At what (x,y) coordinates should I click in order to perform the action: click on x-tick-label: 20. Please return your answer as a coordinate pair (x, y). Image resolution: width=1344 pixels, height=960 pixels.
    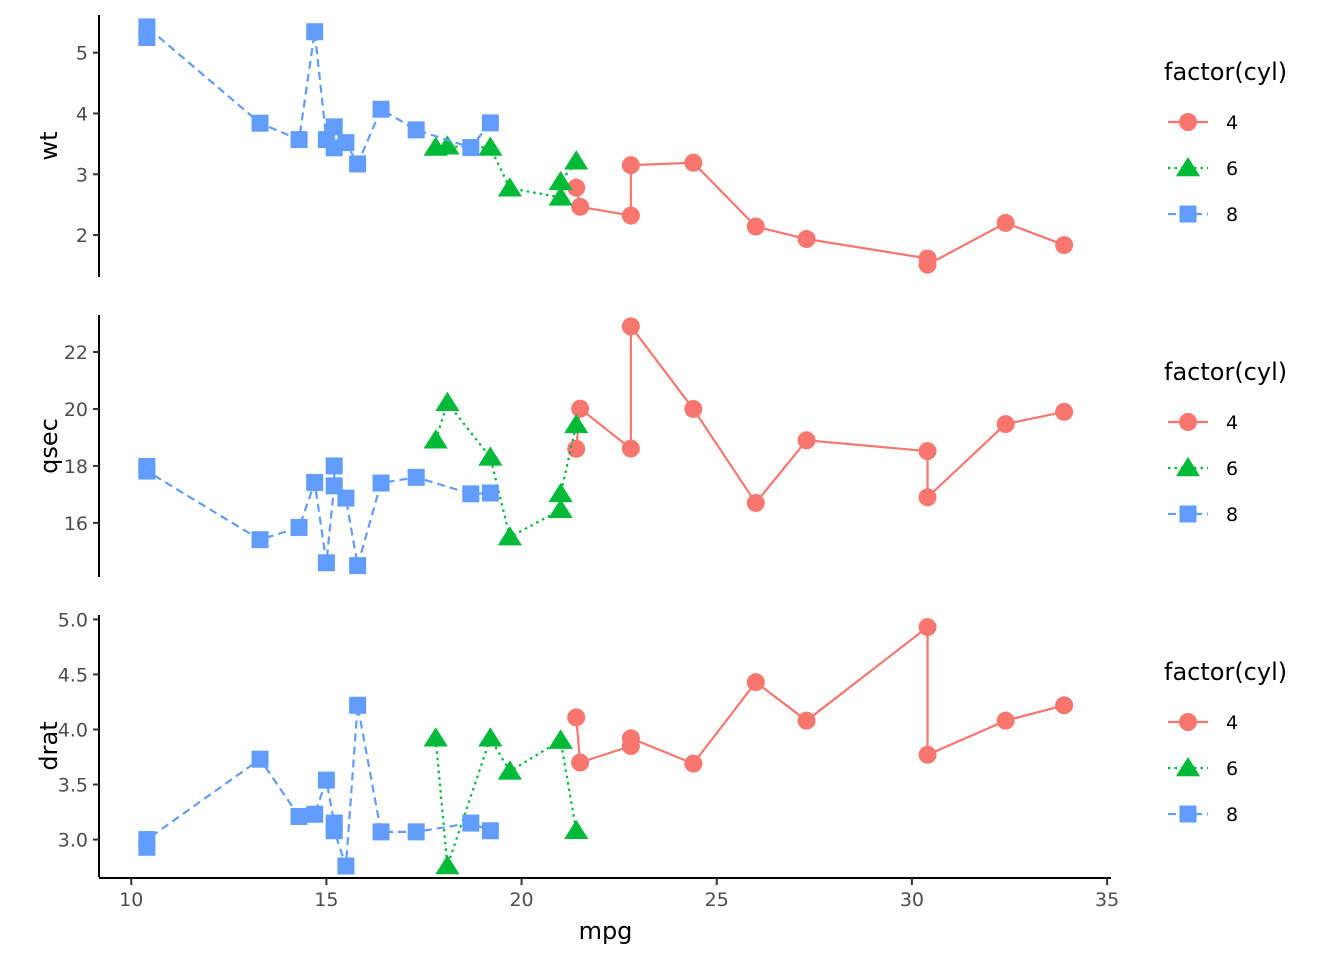
    Looking at the image, I should click on (521, 900).